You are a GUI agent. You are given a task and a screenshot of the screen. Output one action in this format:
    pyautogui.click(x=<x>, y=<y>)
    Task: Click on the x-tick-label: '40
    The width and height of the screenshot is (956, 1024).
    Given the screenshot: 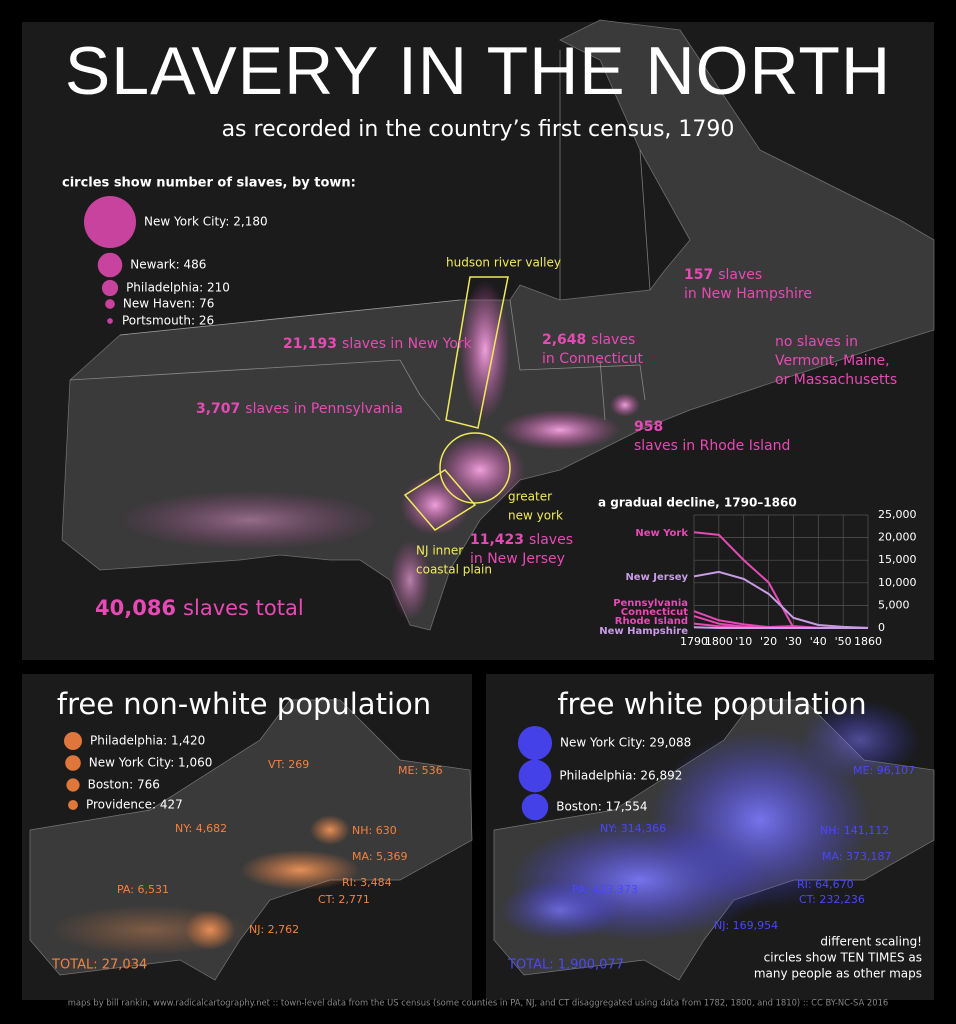 What is the action you would take?
    pyautogui.click(x=818, y=641)
    